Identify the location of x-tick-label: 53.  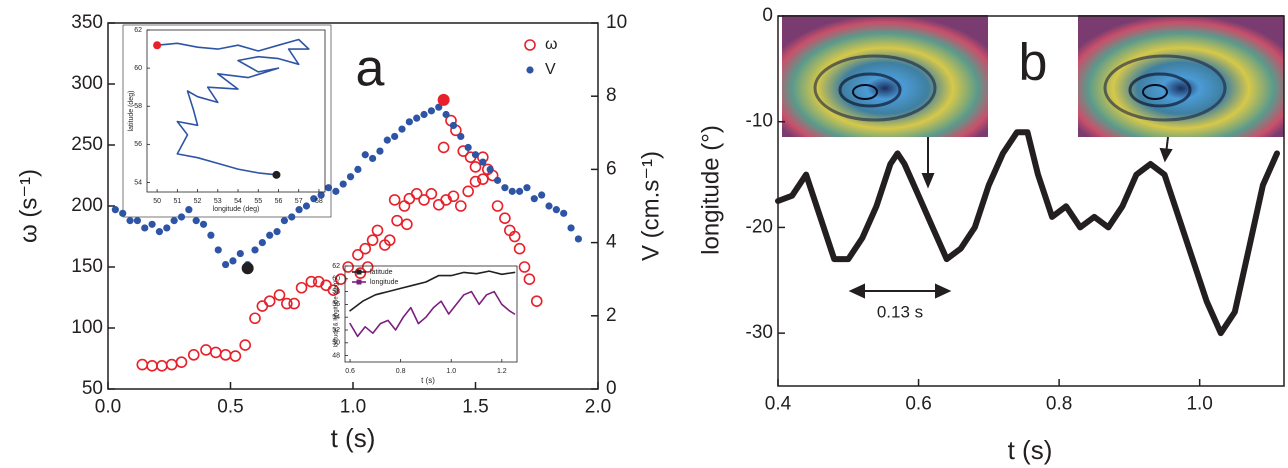
(218, 201).